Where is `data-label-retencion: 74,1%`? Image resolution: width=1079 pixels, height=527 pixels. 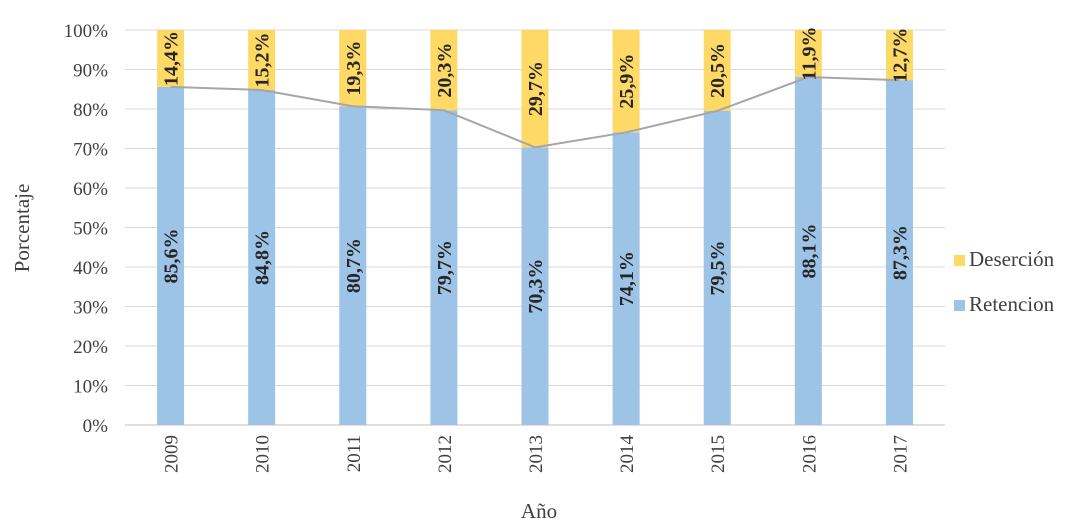 data-label-retencion: 74,1% is located at coordinates (627, 278).